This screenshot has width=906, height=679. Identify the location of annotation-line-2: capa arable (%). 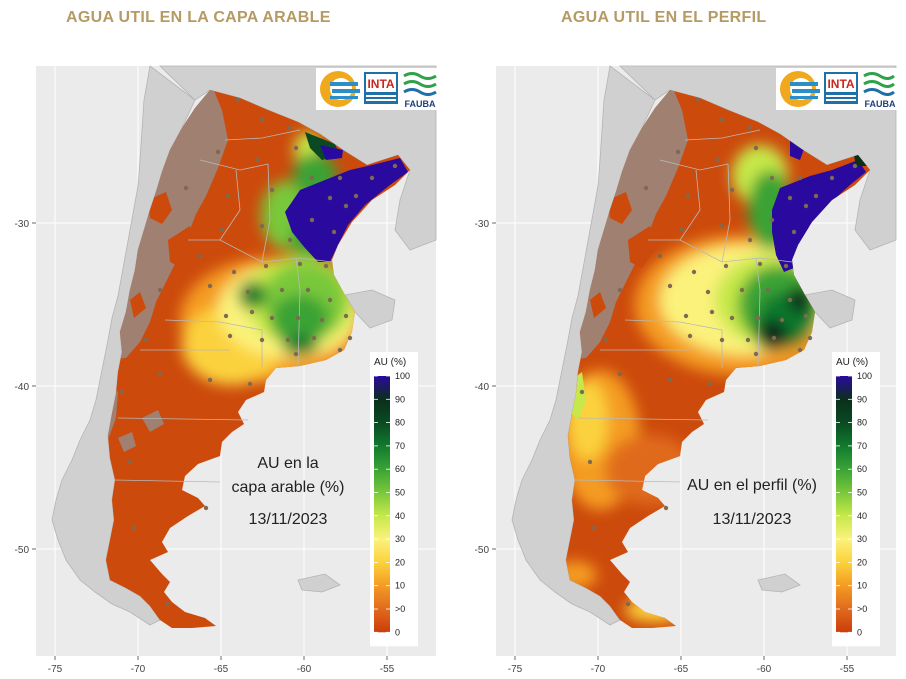
(288, 487).